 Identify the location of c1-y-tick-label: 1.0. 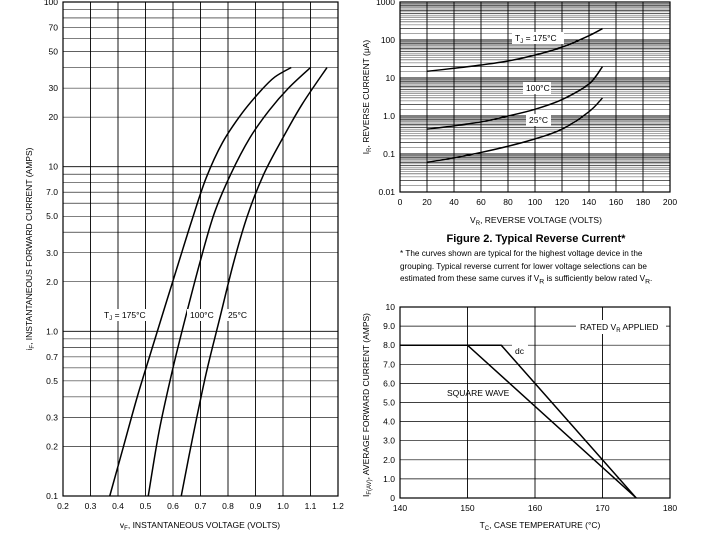
(52, 331).